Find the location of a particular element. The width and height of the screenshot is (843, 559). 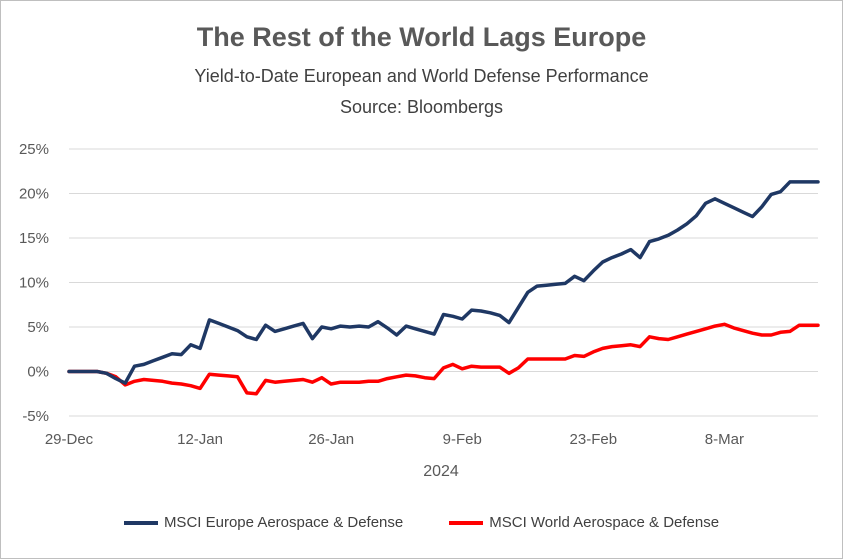

legend-swatch-europe is located at coordinates (140, 522).